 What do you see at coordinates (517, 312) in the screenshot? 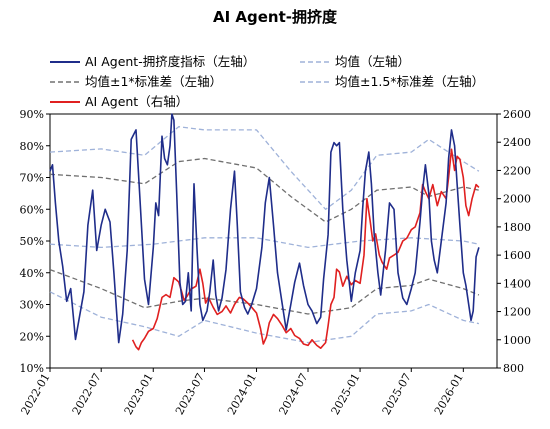
I see `y-right-tick-label: 1200` at bounding box center [517, 312].